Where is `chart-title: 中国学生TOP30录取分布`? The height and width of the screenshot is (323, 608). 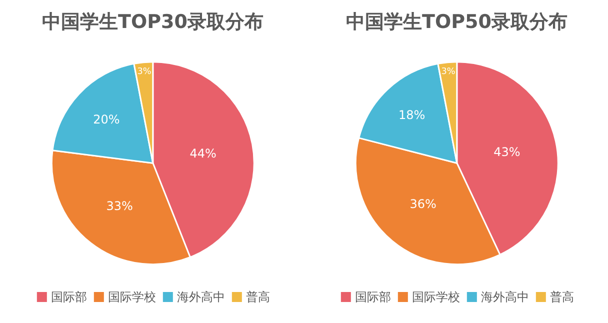 chart-title: 中国学生TOP30录取分布 is located at coordinates (153, 22).